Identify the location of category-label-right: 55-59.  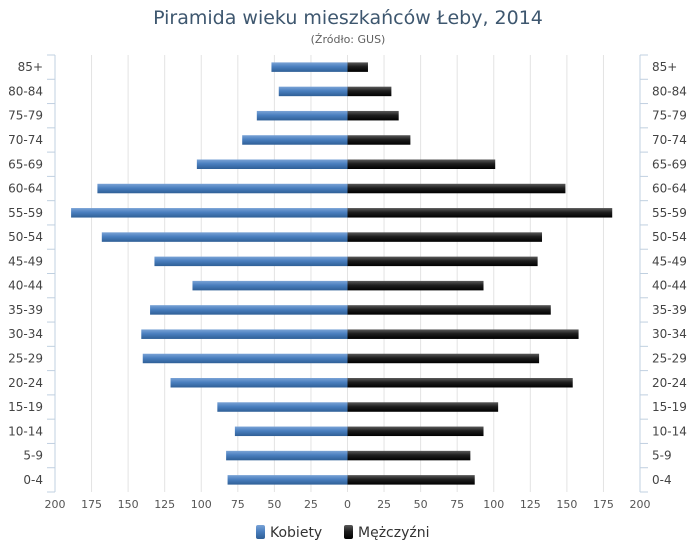
(669, 213).